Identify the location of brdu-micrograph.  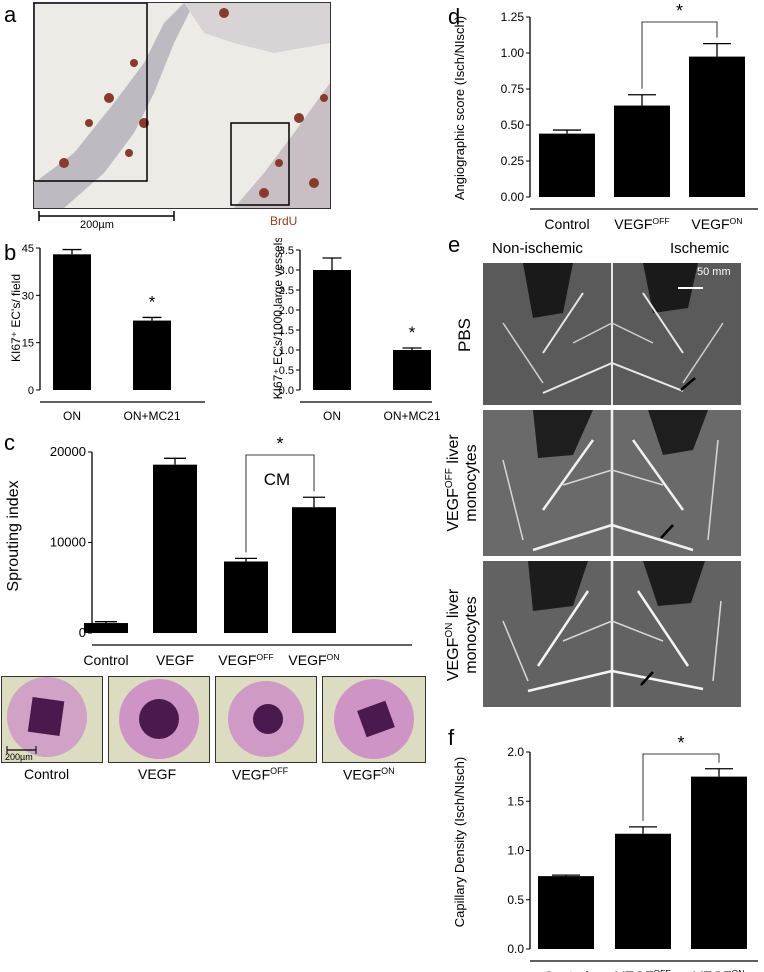
(182, 105).